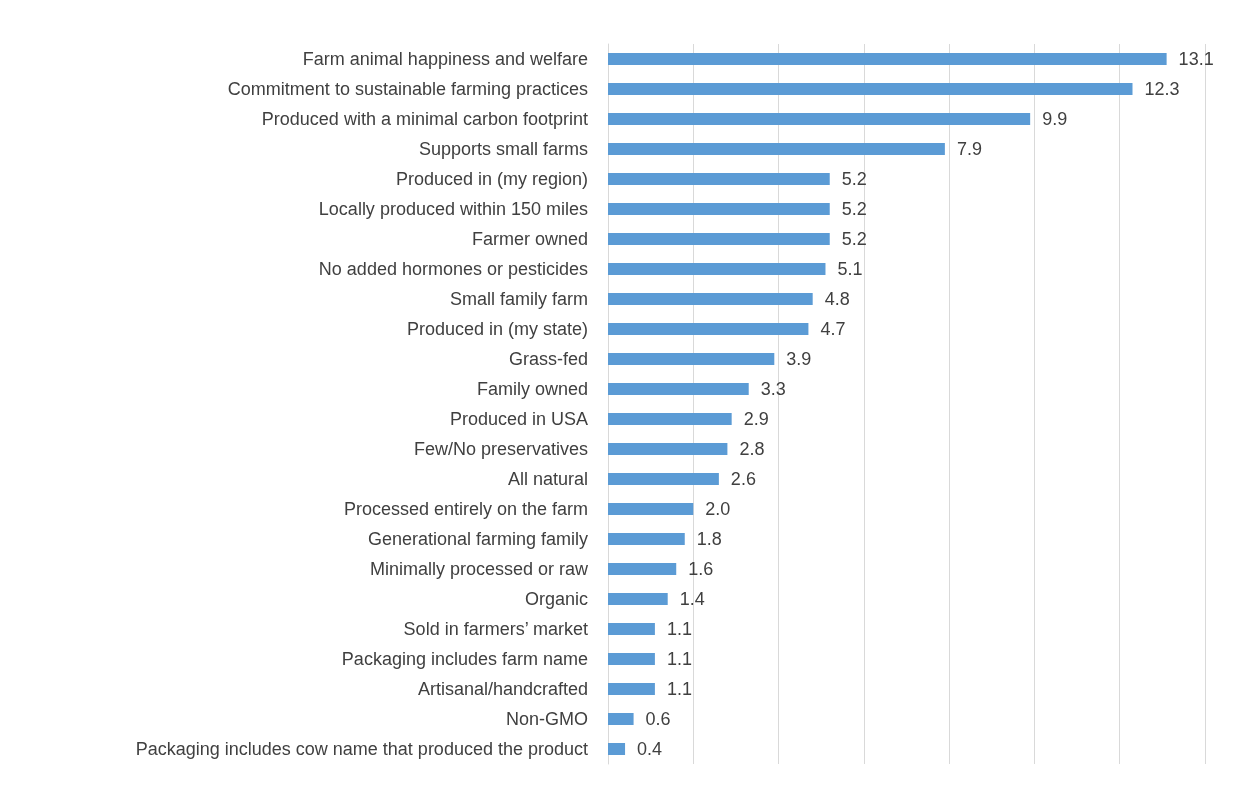 This screenshot has width=1253, height=798. Describe the element at coordinates (518, 299) in the screenshot. I see `y-tick-label: Small family farm` at that location.